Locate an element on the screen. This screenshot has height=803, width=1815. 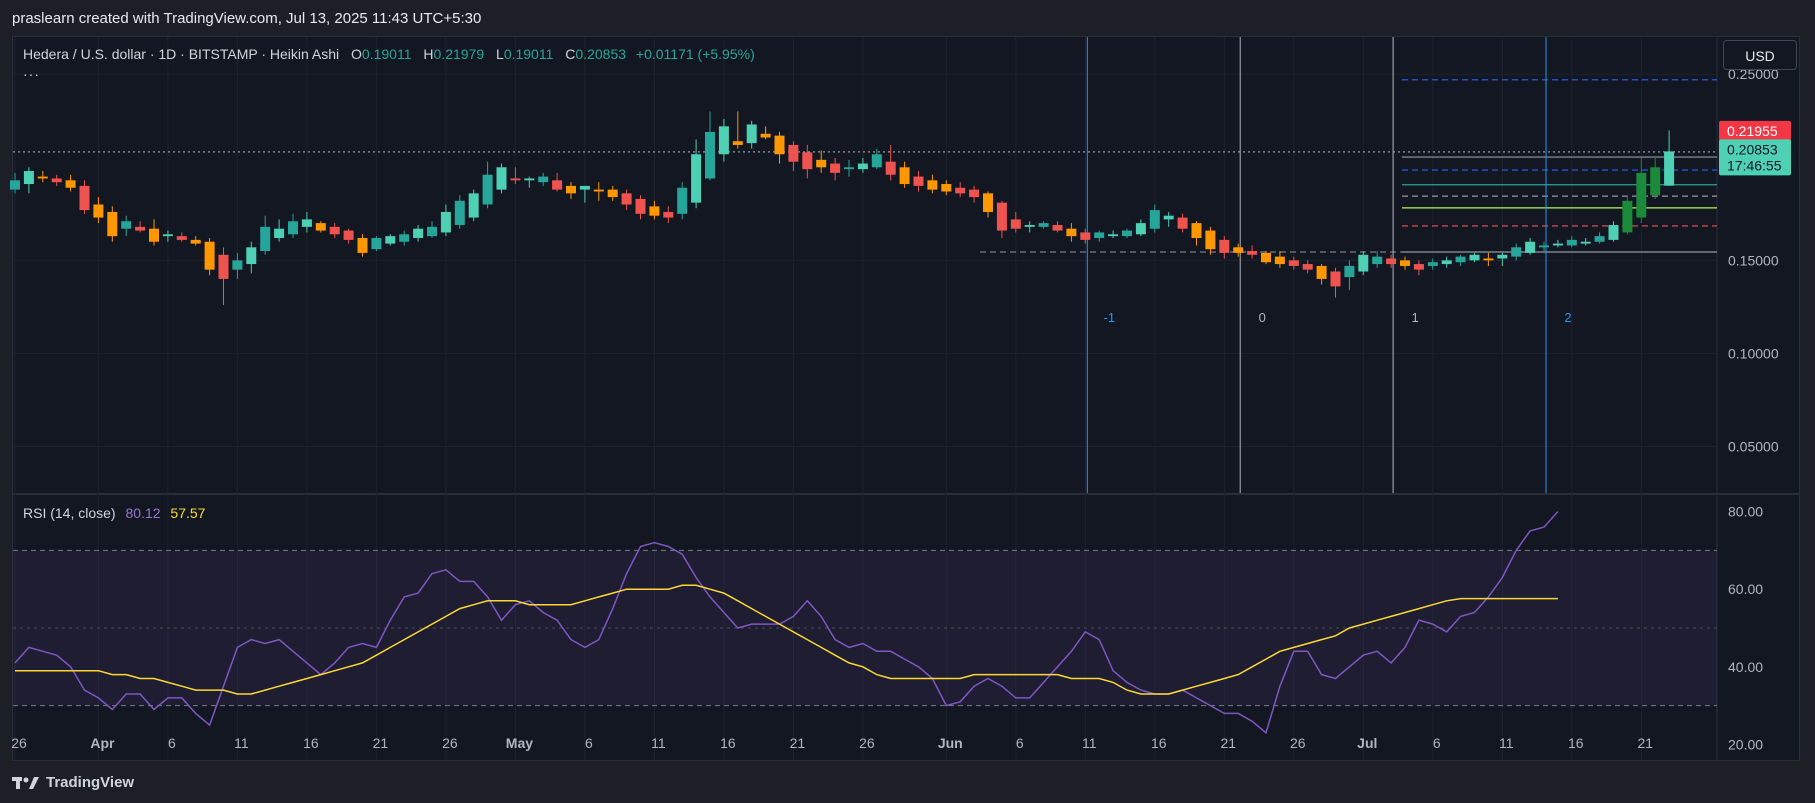
high-label: H is located at coordinates (428, 54).